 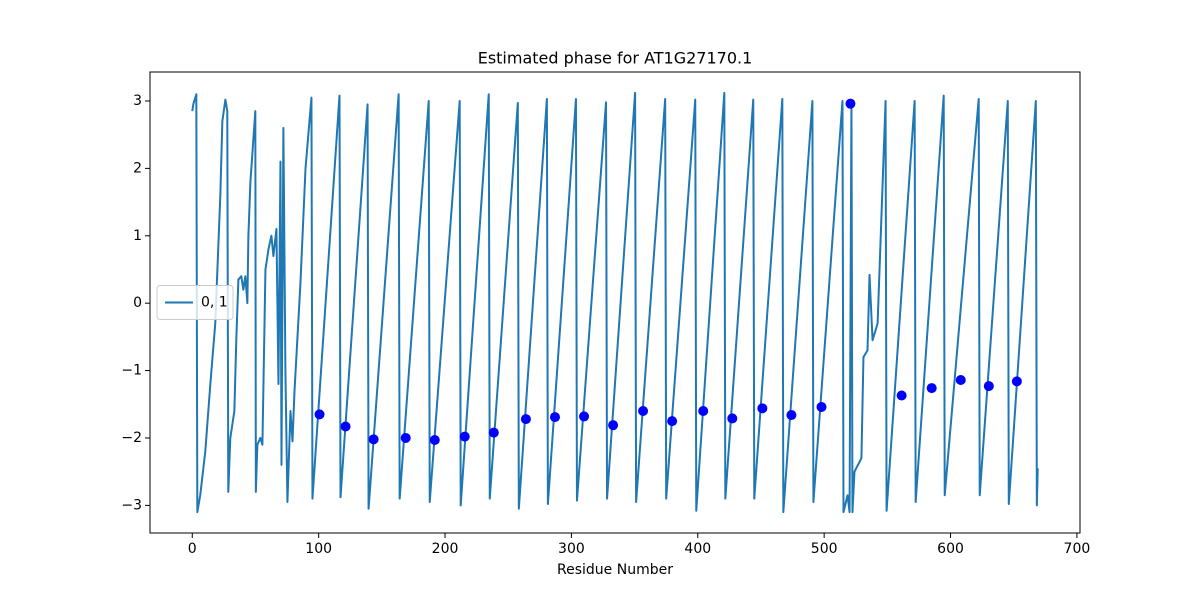 I want to click on chart-title: Estimated phase for AT1G27170.1, so click(x=615, y=58).